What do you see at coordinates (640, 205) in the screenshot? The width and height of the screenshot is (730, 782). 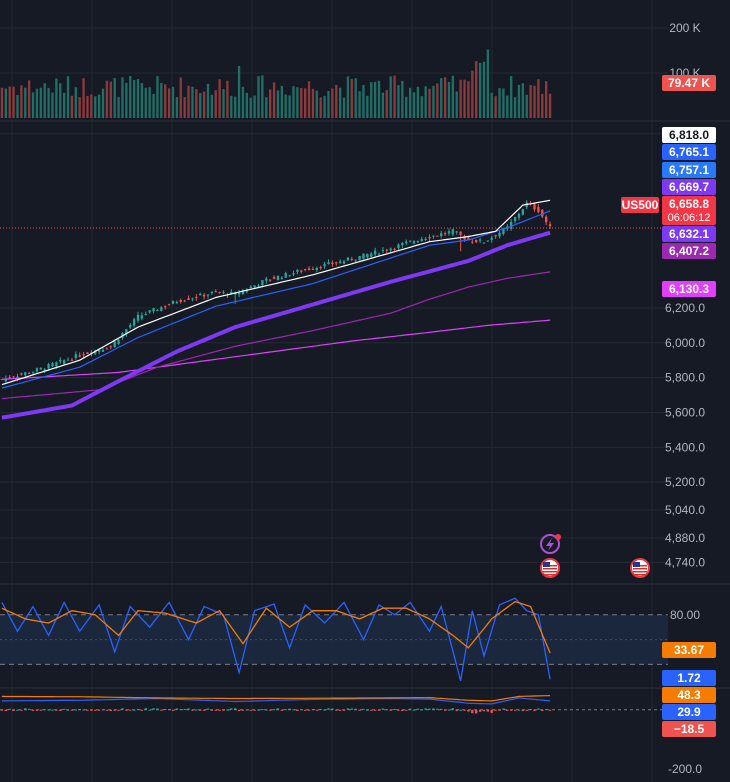 I see `symbol-tag: US500` at bounding box center [640, 205].